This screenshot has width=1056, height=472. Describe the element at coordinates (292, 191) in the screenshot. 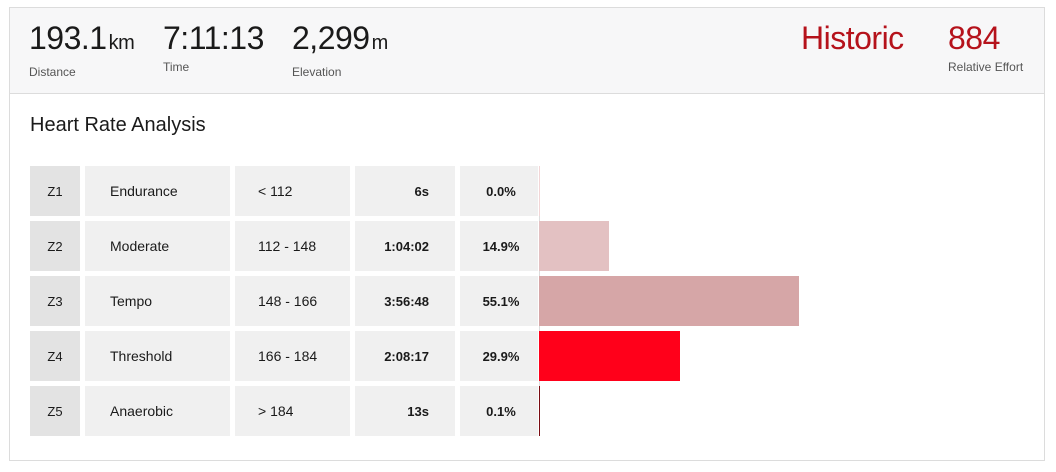

I see `zone-range: < 112` at that location.